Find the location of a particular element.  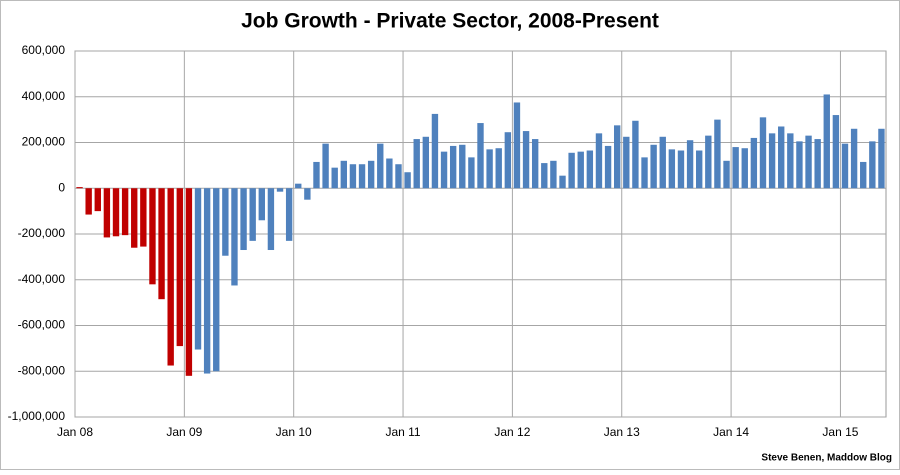

y-tick-label: -200,000 is located at coordinates (42, 233).